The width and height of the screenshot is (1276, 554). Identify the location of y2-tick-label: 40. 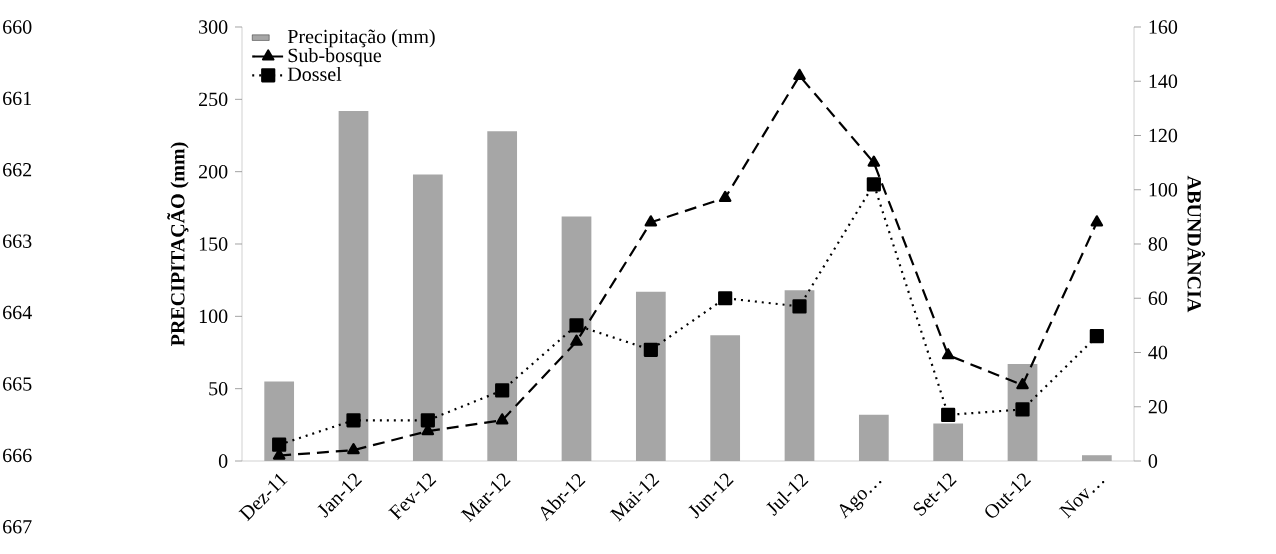
(1158, 352).